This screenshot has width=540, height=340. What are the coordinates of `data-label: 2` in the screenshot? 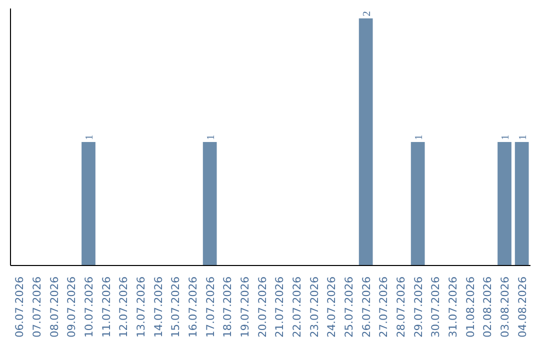 It's located at (367, 13).